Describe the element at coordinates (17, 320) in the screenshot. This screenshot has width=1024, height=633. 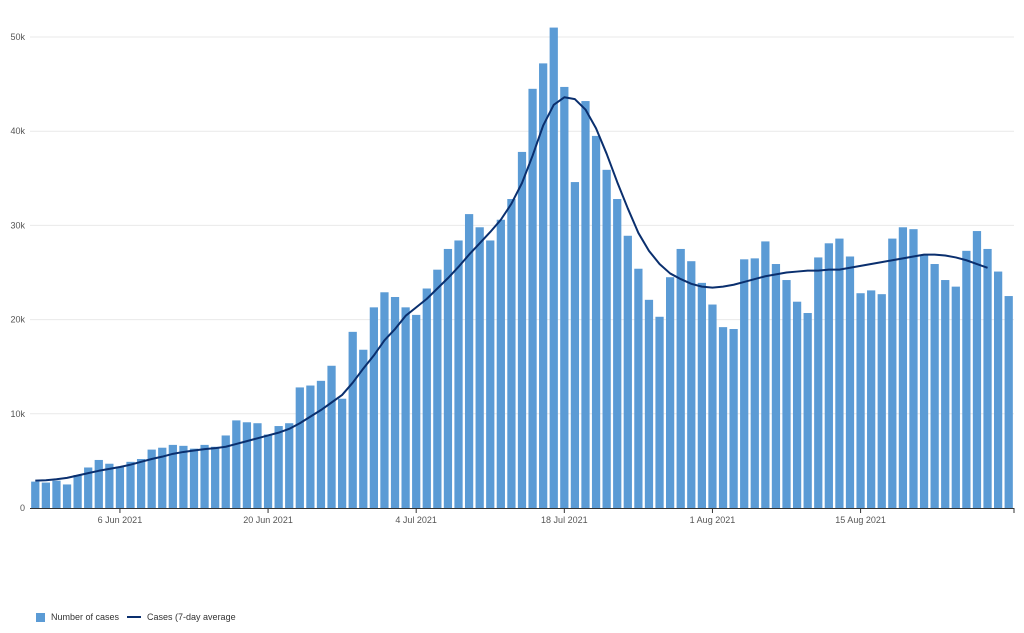
I see `y-tick-label: 20k` at that location.